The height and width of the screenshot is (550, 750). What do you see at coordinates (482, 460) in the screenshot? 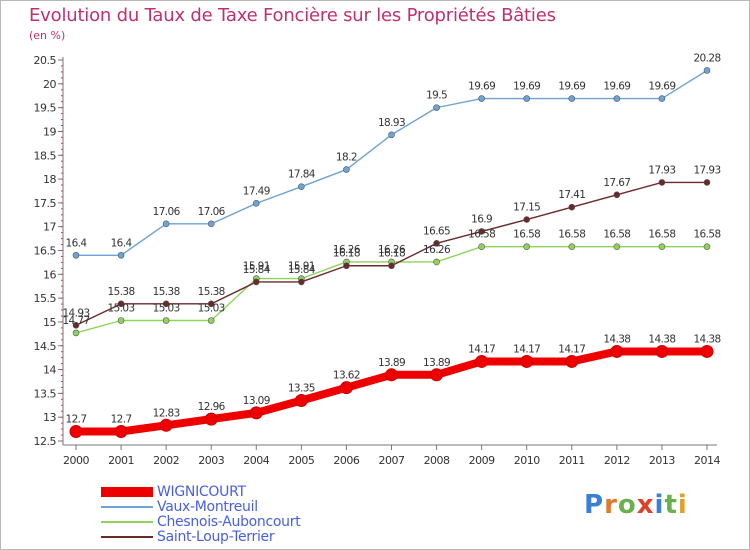
I see `x-tick-label: 2009` at bounding box center [482, 460].